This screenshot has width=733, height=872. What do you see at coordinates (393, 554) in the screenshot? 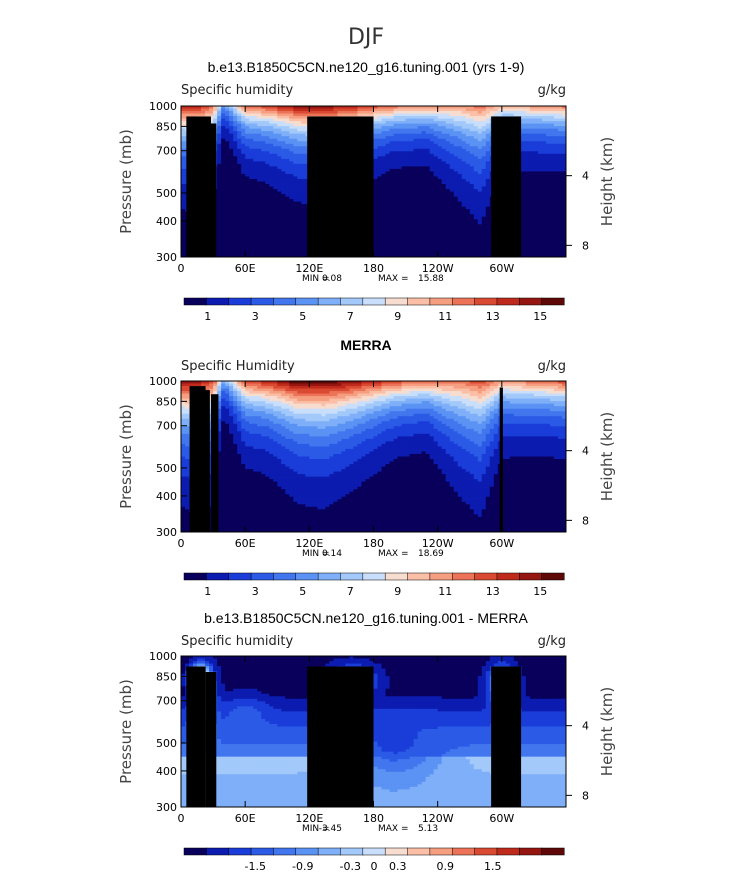
I see `stat-max-label: MAX =` at bounding box center [393, 554].